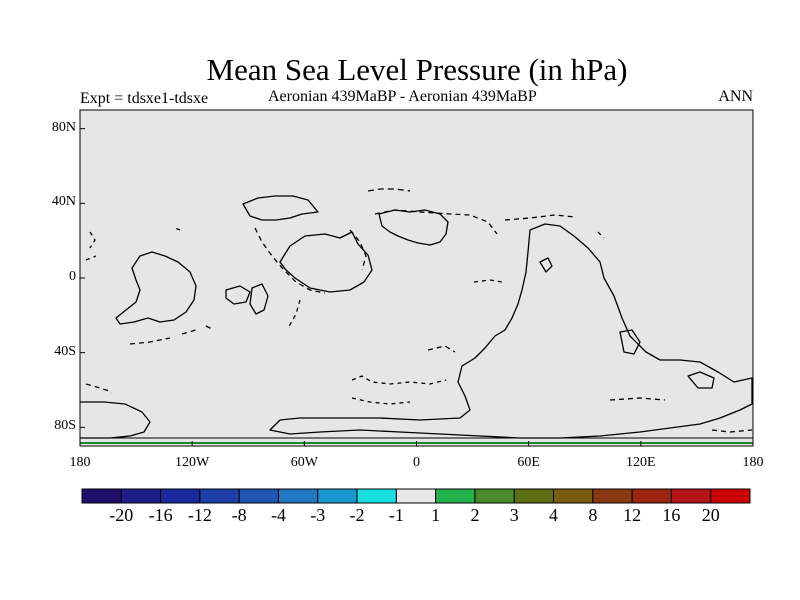 This screenshot has width=800, height=600. What do you see at coordinates (239, 515) in the screenshot?
I see `colorbar-label: -8` at bounding box center [239, 515].